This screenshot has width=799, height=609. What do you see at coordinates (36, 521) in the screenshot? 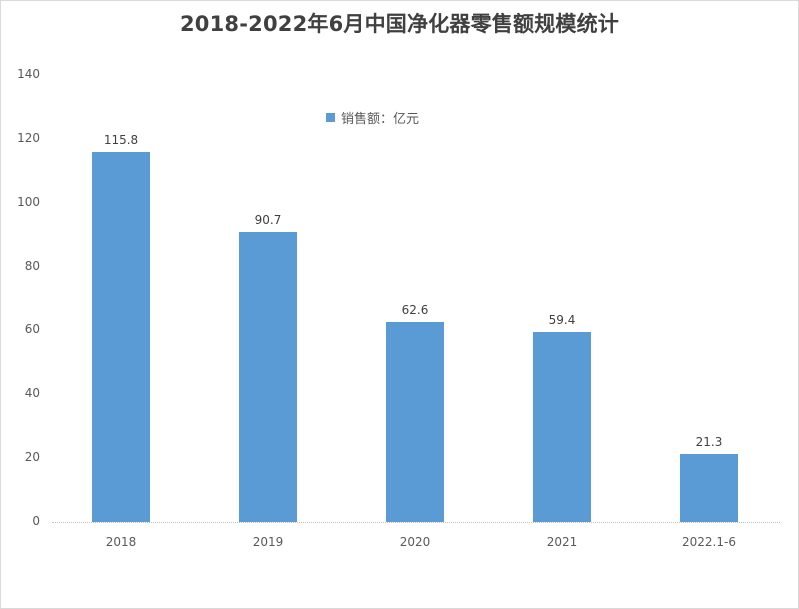
I see `y-tick-label: 0` at bounding box center [36, 521].